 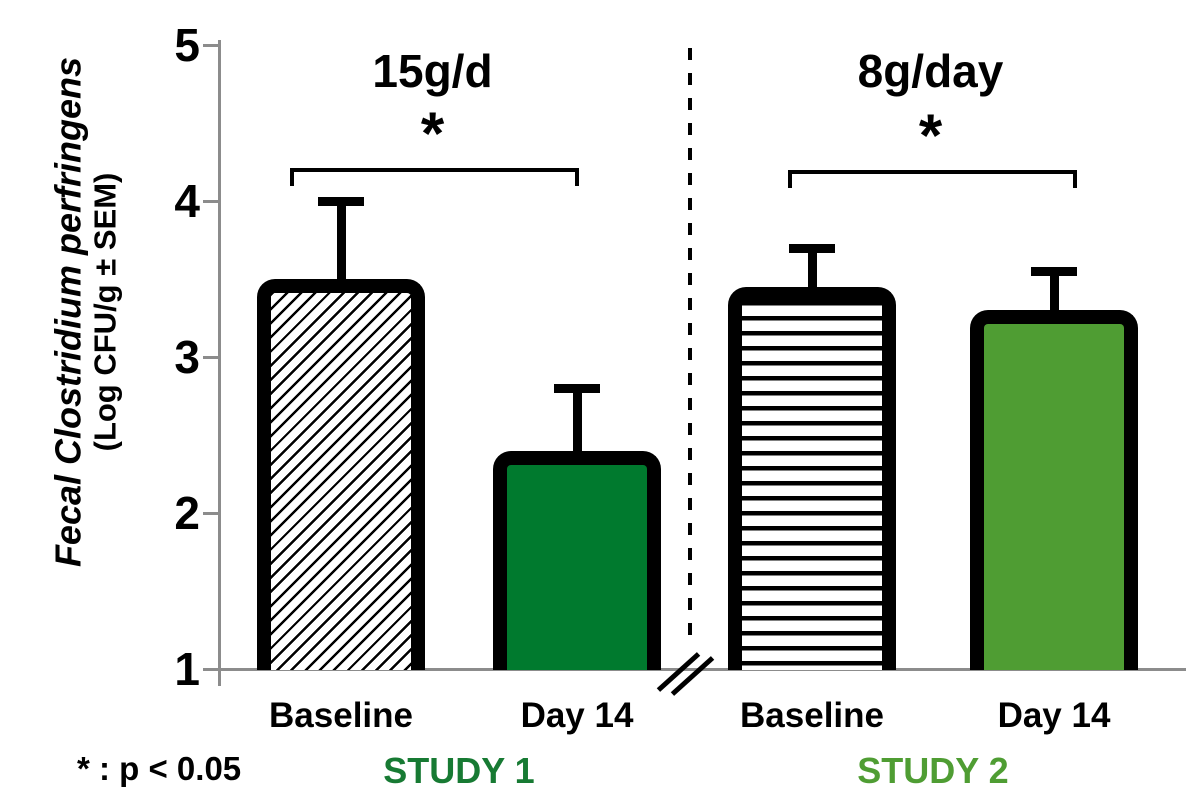 I want to click on y-tick-label: 3, so click(x=187, y=357).